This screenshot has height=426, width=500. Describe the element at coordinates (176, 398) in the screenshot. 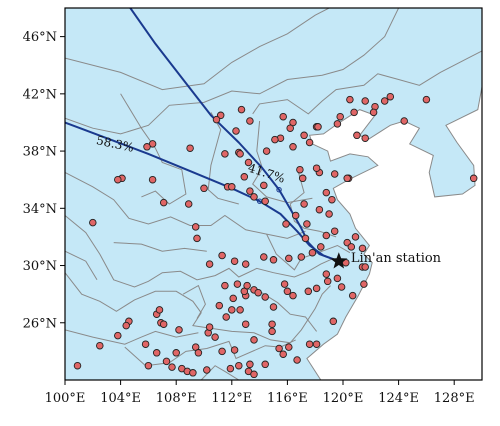

I see `x-tick-label: 108°E` at that location.